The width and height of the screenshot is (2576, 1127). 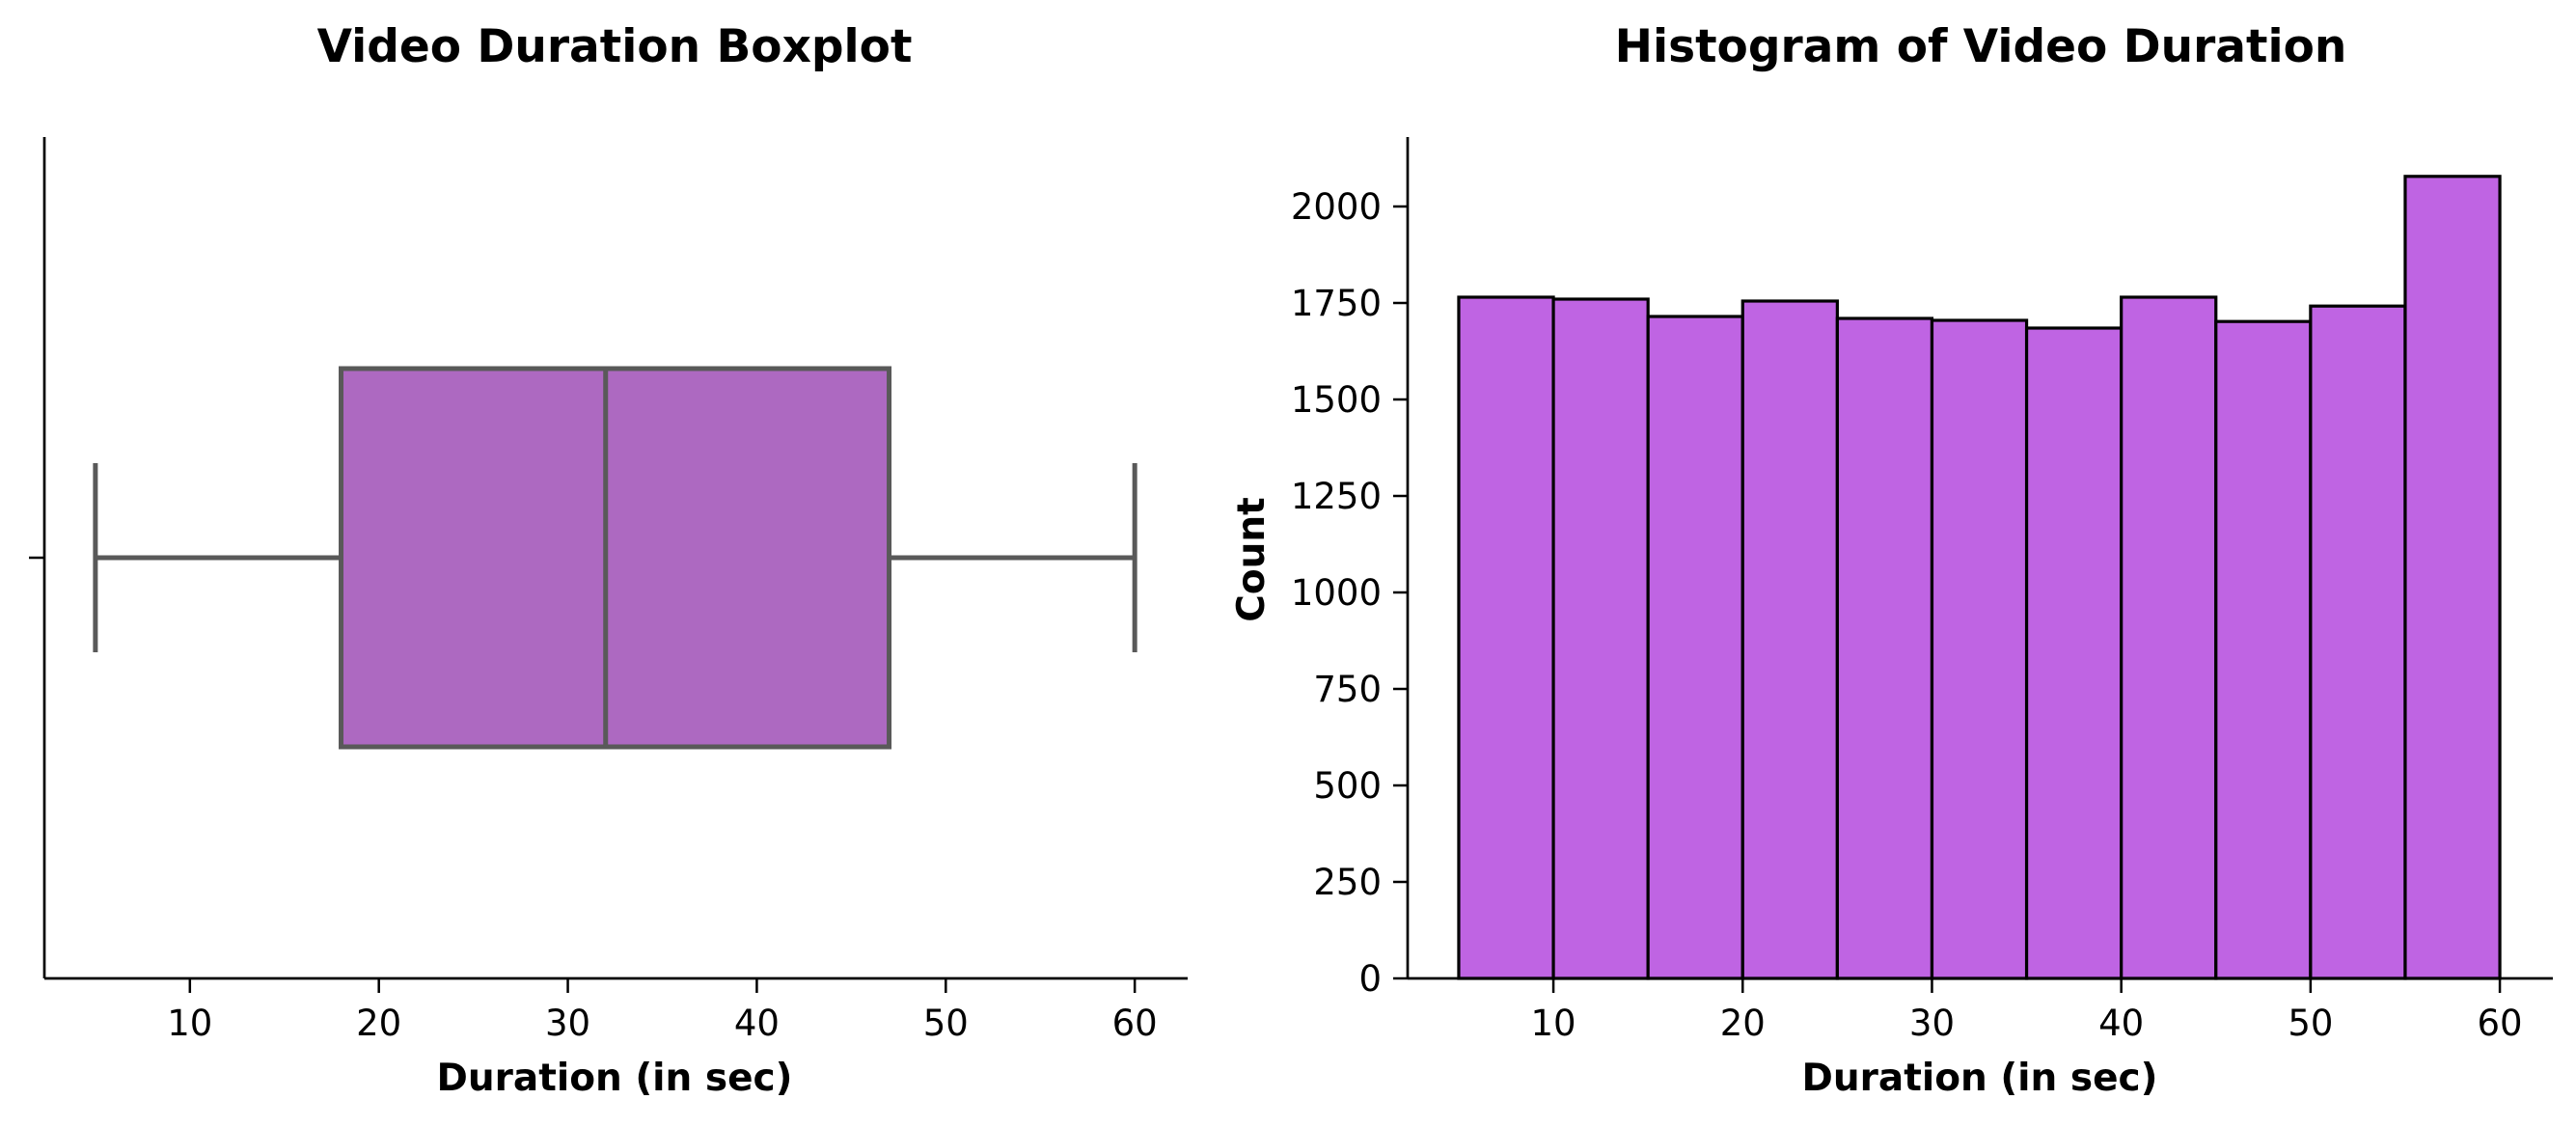 I want to click on histogram-y-tick-label: 0, so click(x=1370, y=979).